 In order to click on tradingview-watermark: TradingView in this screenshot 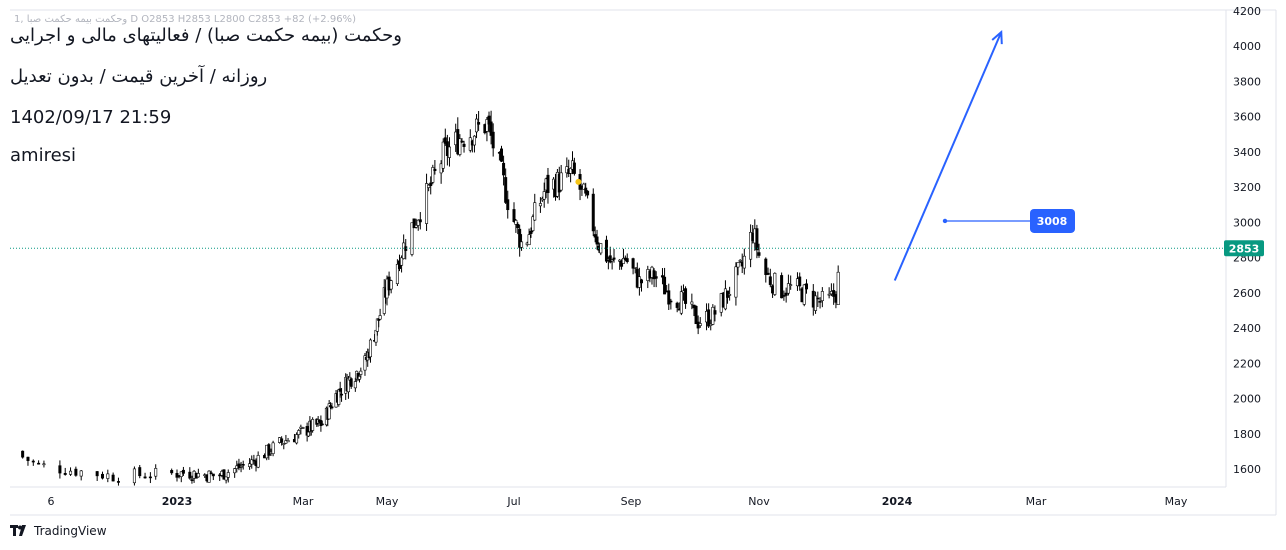, I will do `click(58, 531)`.